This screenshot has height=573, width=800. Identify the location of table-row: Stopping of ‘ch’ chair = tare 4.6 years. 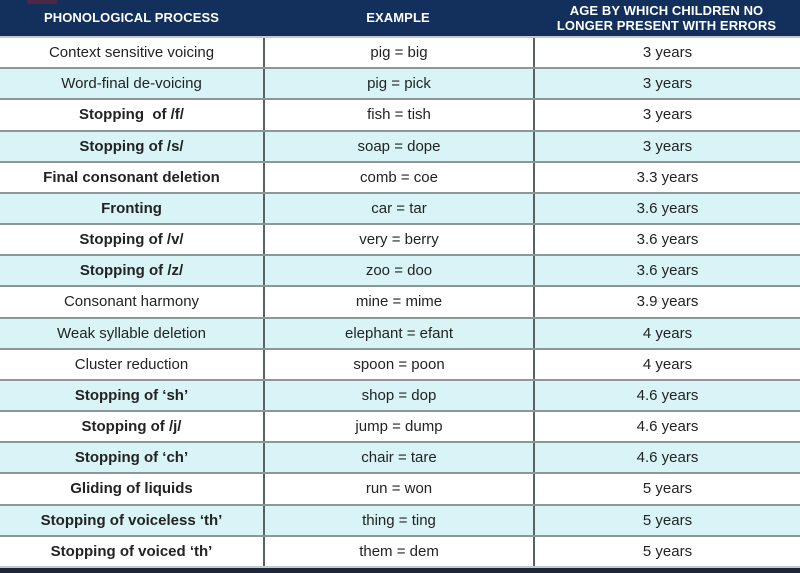
(400, 457).